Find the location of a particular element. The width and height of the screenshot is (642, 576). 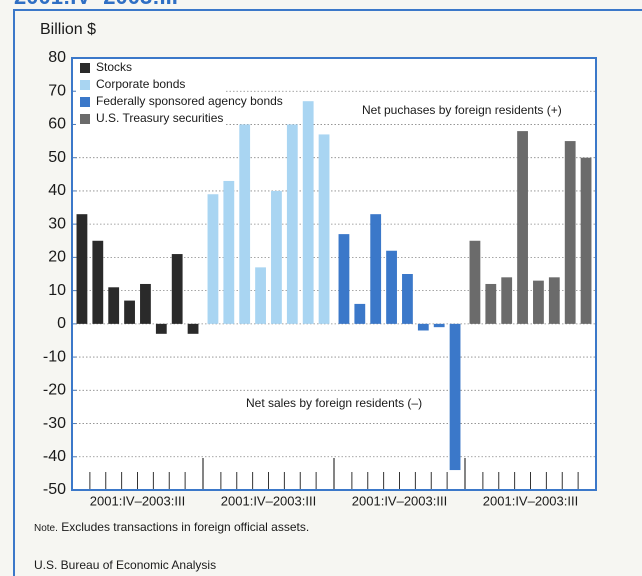

legend-label: Federally sponsored agency bonds is located at coordinates (189, 101).